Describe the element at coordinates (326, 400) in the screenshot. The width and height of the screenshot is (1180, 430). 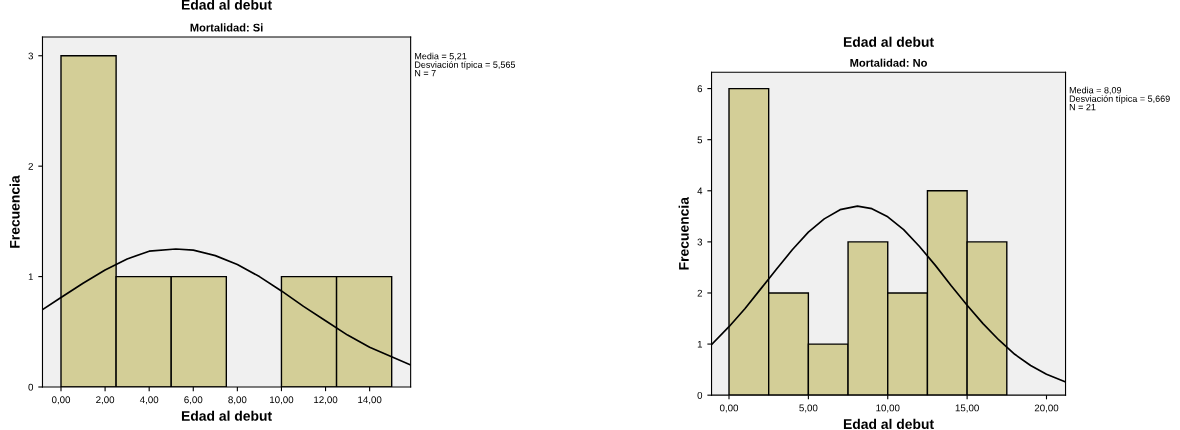
I see `x-tick-label: 12,00` at that location.